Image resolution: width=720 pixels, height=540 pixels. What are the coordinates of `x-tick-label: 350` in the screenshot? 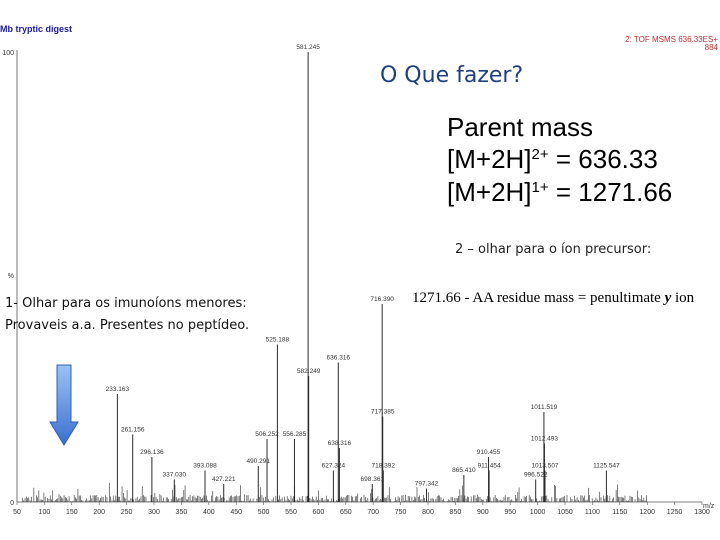 It's located at (182, 512).